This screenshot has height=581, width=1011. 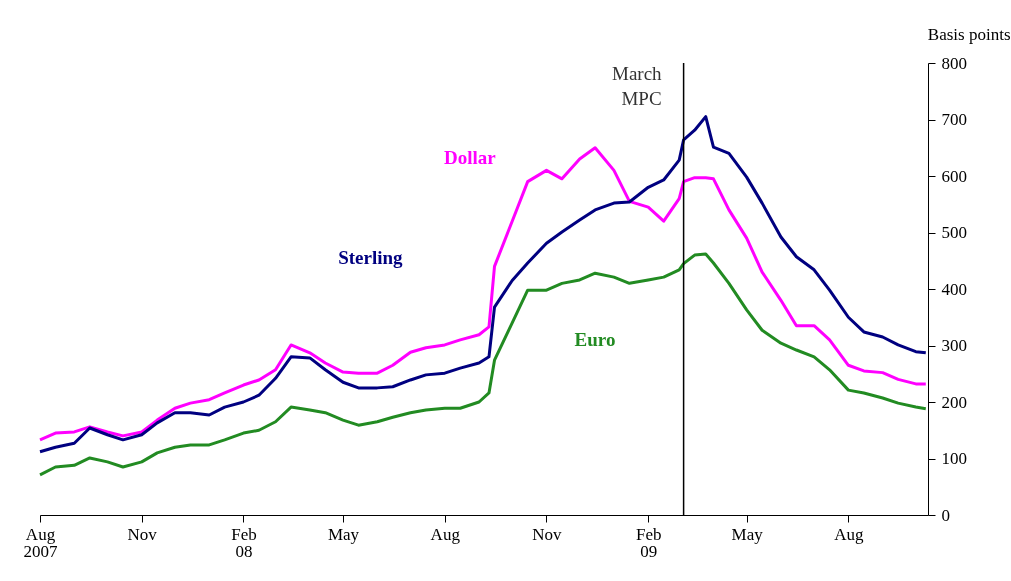 What do you see at coordinates (244, 542) in the screenshot?
I see `x-tick-label: Feb 08` at bounding box center [244, 542].